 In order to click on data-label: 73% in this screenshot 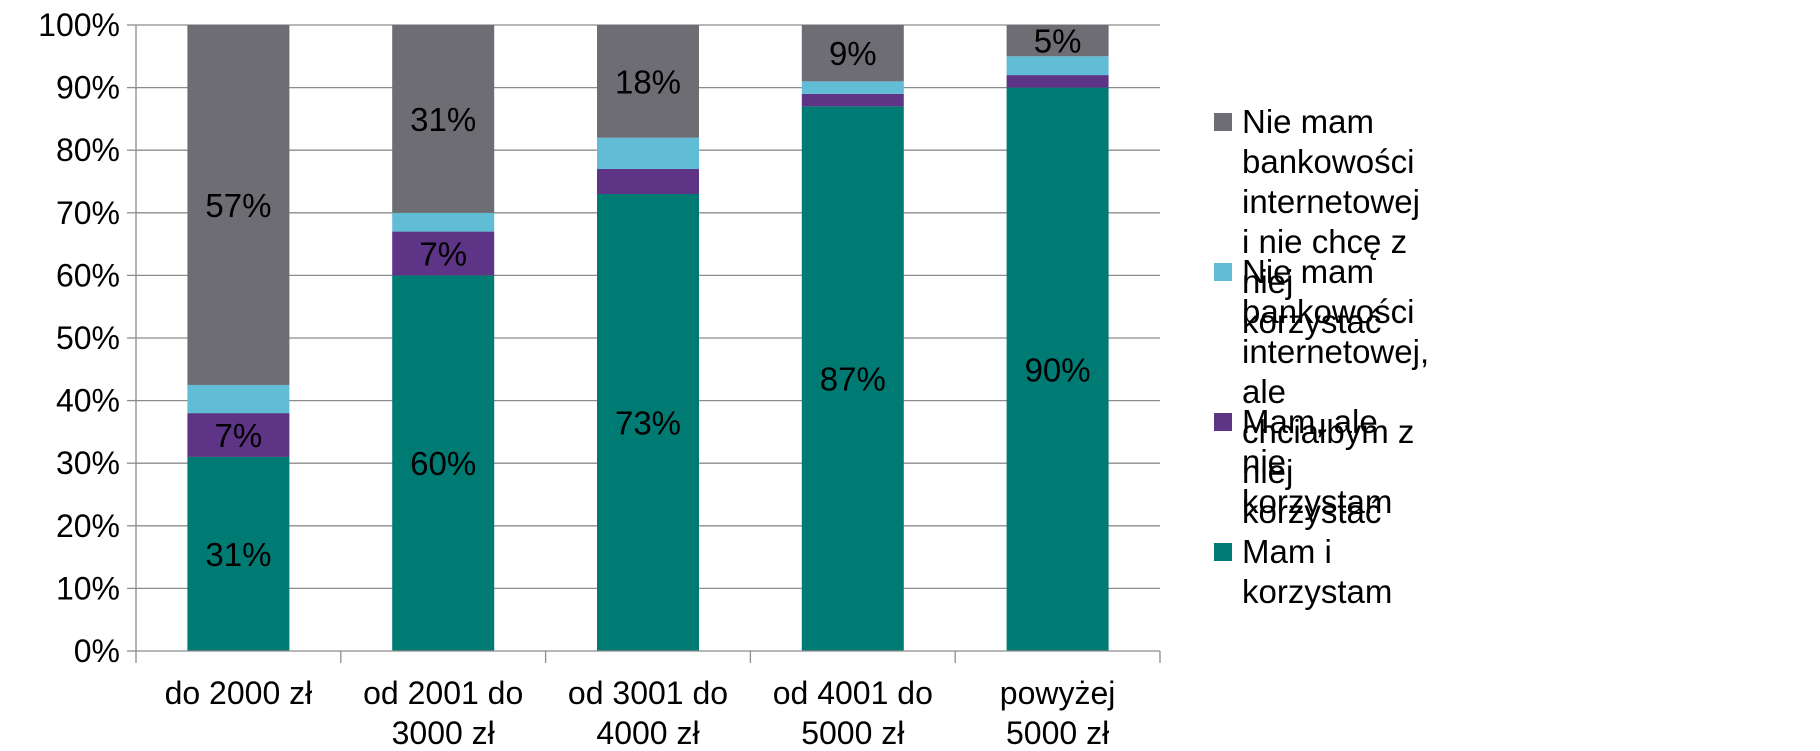, I will do `click(648, 423)`.